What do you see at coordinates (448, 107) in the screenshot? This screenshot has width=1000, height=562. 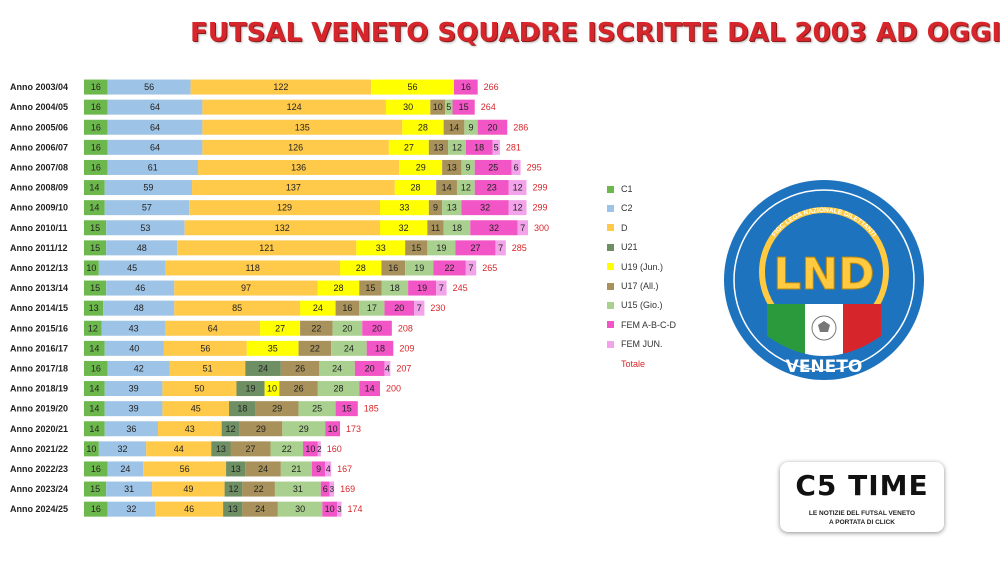 I see `data-label: 5` at bounding box center [448, 107].